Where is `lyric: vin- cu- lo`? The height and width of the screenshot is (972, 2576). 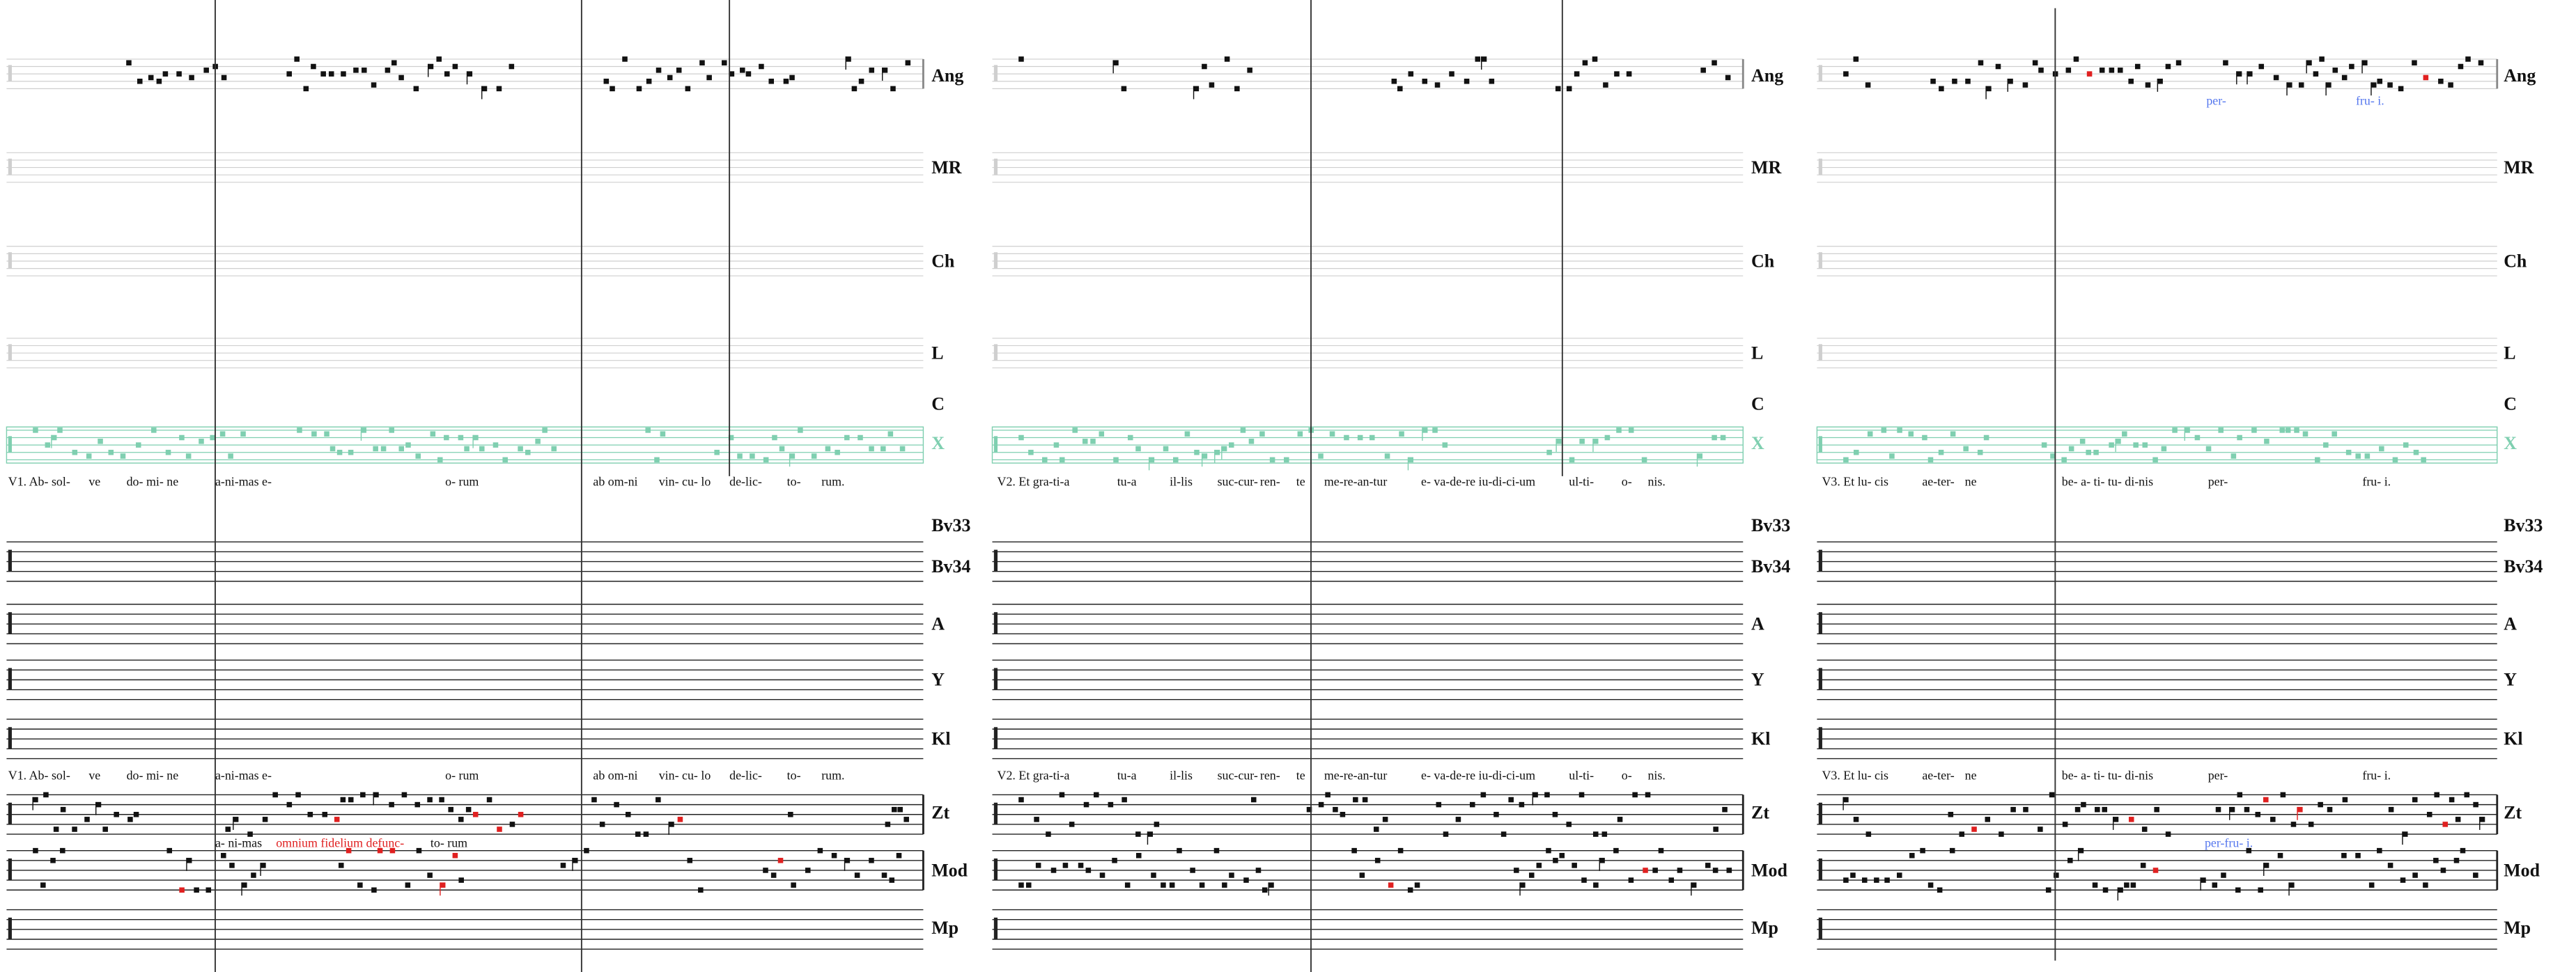
lyric: vin- cu- lo is located at coordinates (685, 776).